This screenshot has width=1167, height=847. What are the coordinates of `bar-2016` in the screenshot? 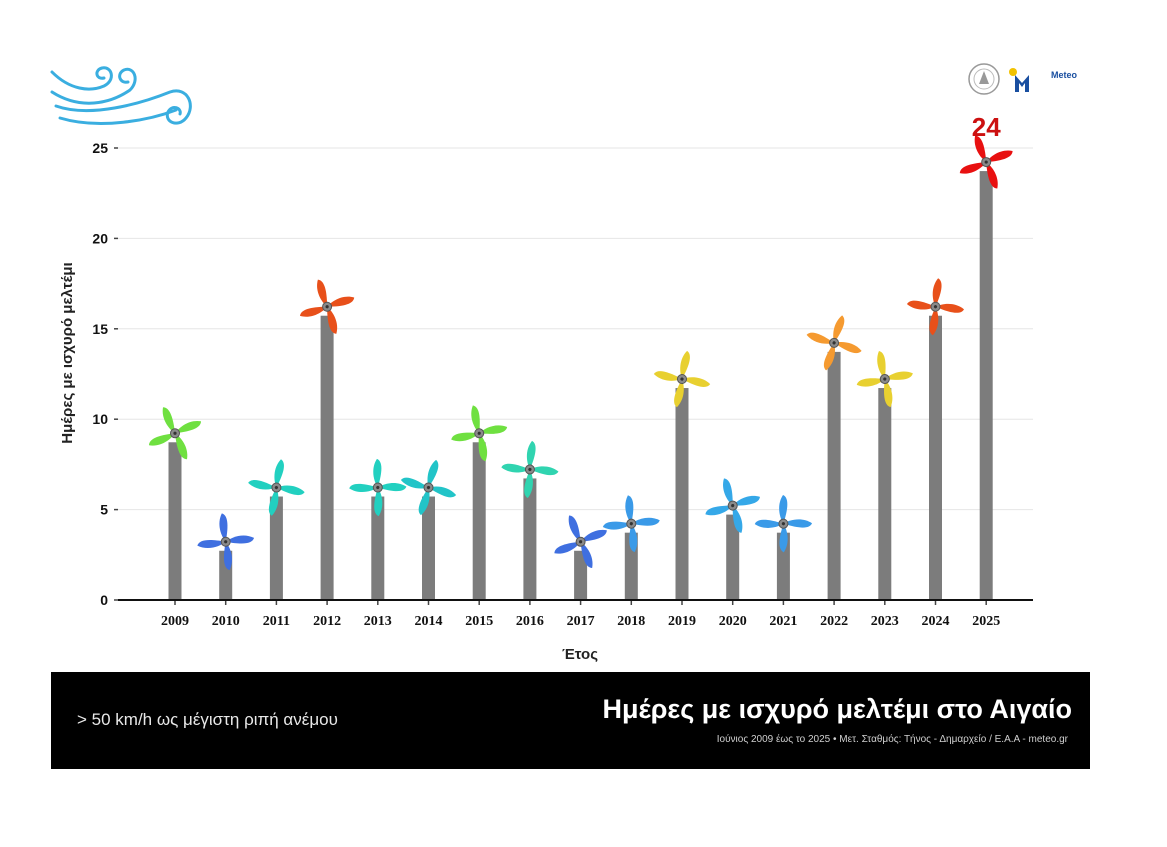 It's located at (530, 539).